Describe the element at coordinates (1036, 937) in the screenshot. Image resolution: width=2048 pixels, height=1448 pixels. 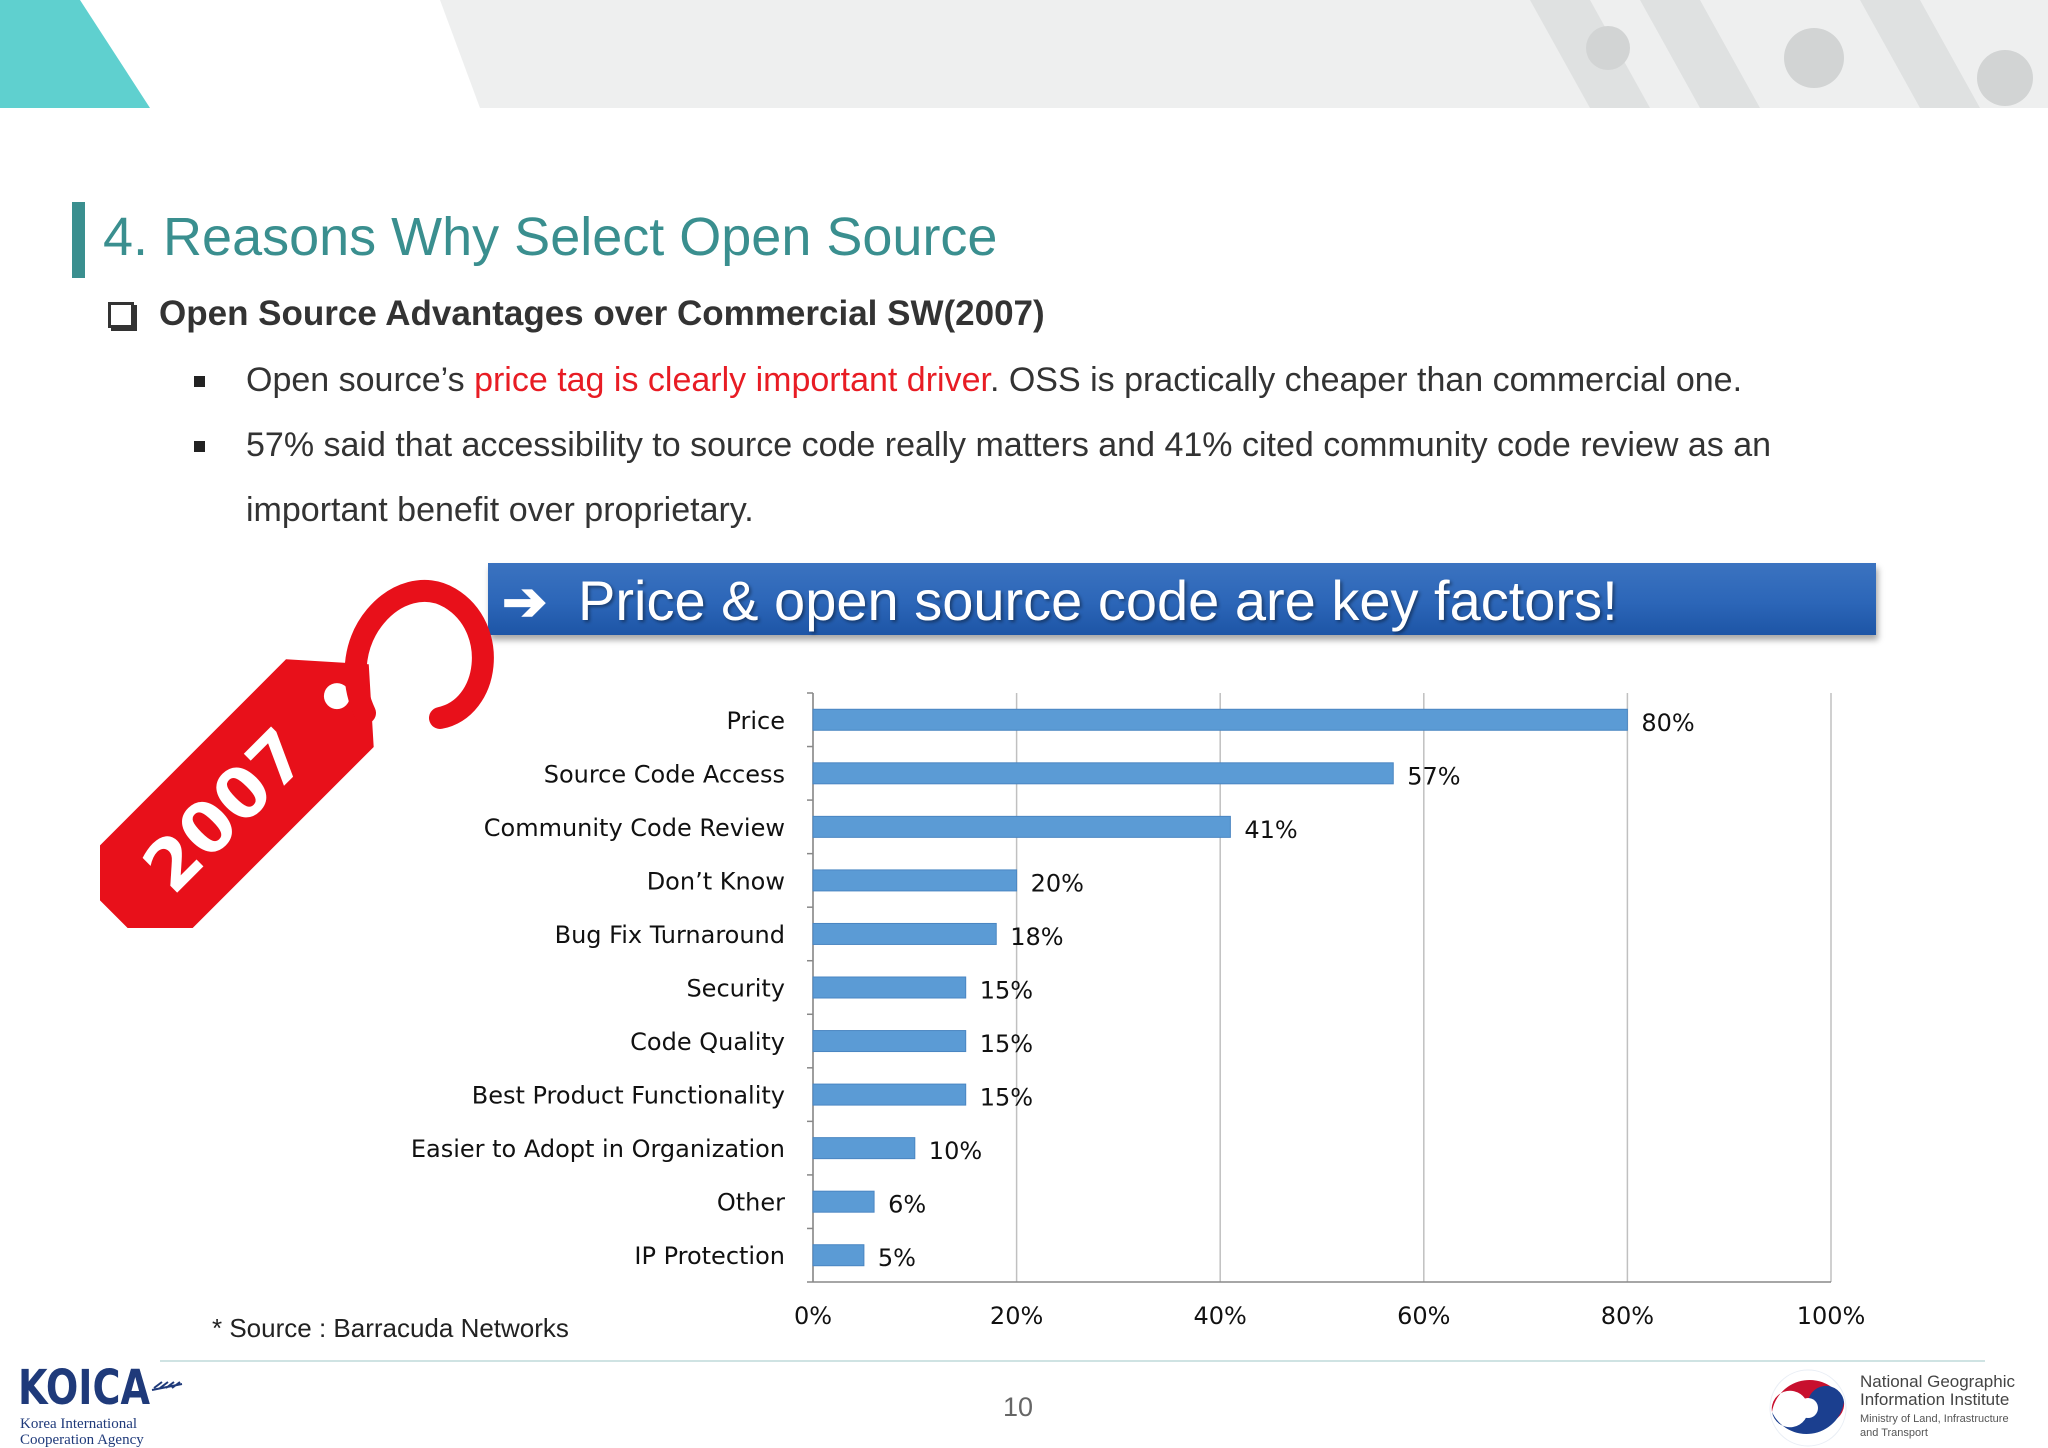
I see `data-label: 18%` at that location.